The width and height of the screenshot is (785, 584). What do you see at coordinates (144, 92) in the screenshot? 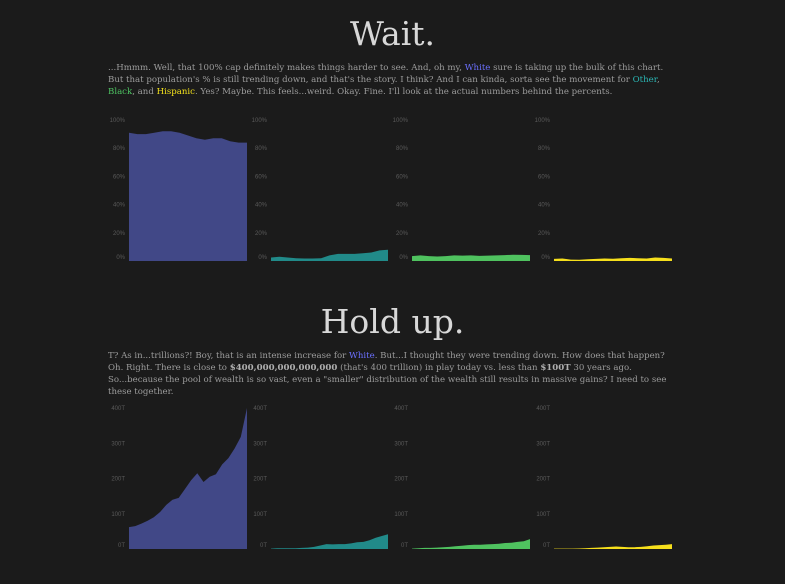
I see `paragraph-text: , and` at bounding box center [144, 92].